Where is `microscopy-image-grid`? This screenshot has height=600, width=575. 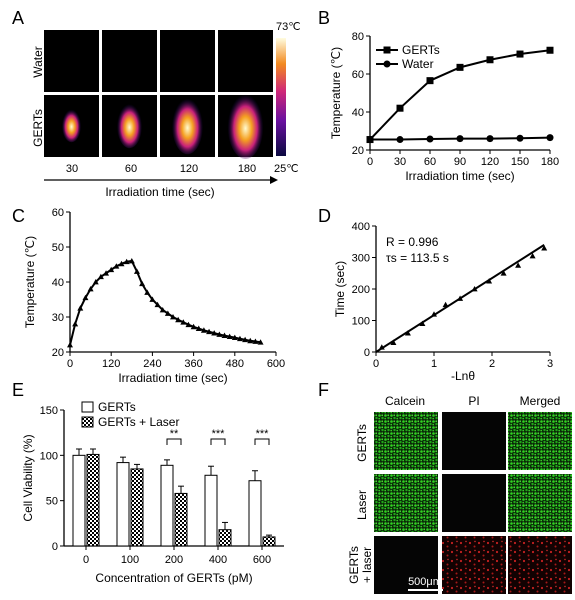 microscopy-image-grid is located at coordinates (473, 503).